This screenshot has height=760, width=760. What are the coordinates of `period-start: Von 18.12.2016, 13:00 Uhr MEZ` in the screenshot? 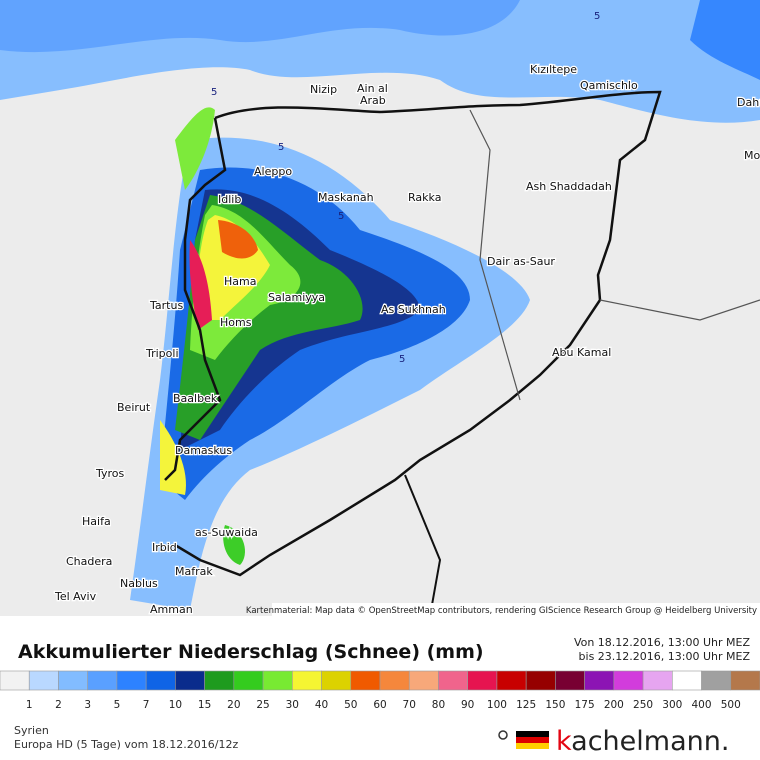 It's located at (662, 642).